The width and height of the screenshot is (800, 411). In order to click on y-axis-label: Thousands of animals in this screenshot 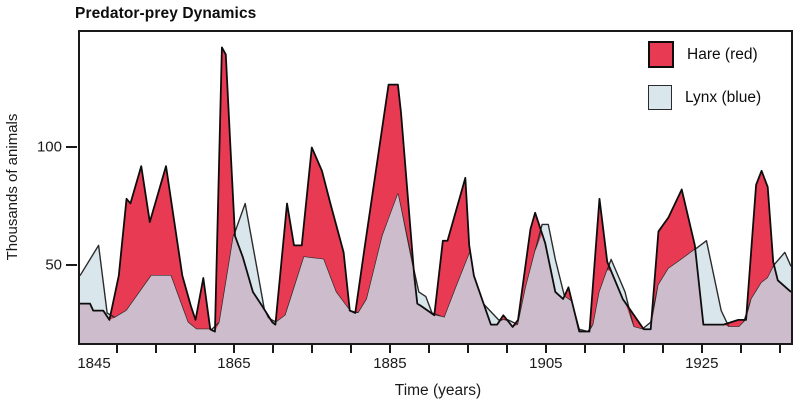, I will do `click(12, 187)`.